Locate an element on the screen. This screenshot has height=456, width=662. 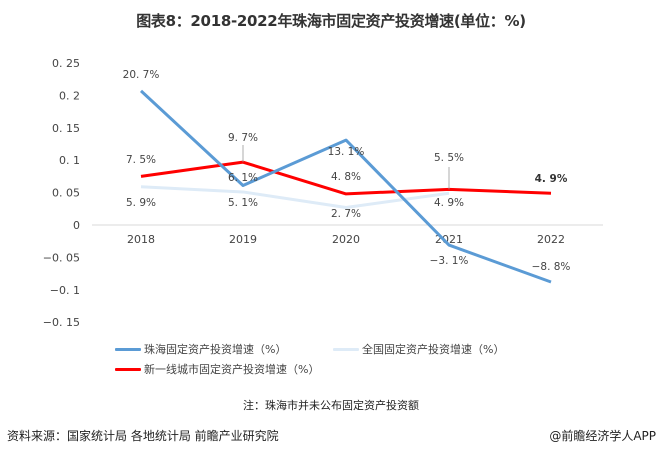
data-label: 7. 5% is located at coordinates (141, 160).